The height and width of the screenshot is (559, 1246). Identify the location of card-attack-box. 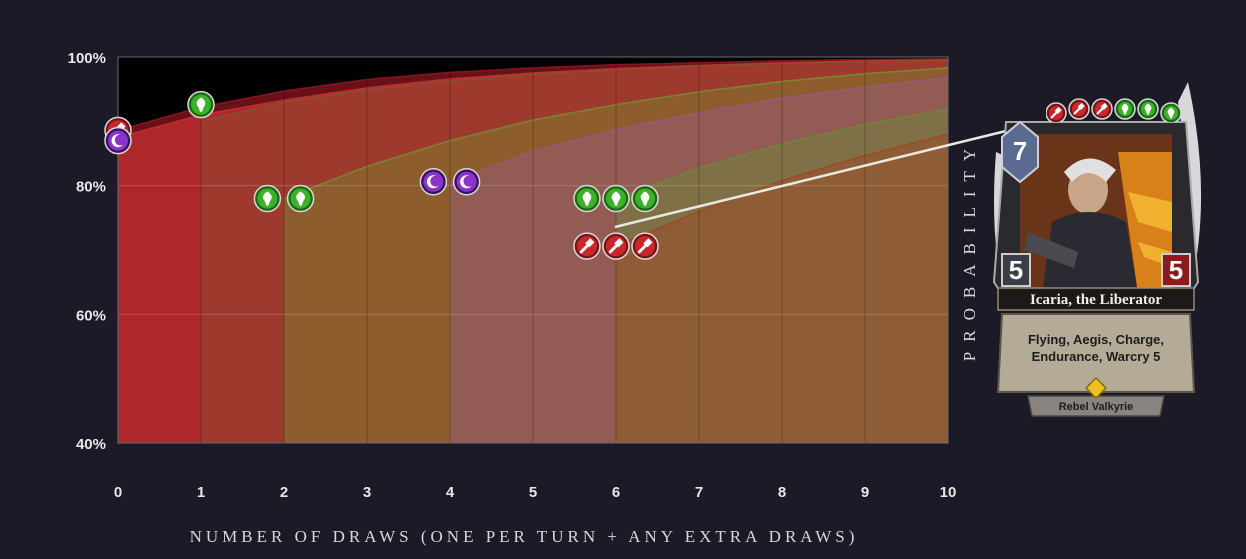
(1016, 270).